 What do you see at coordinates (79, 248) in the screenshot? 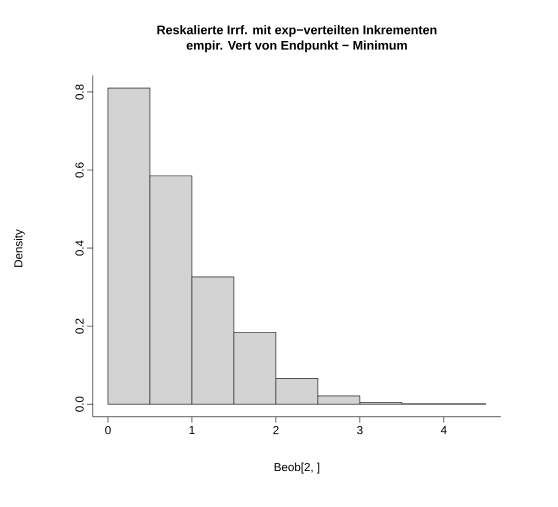
I see `y-tick-label: 0.4` at bounding box center [79, 248].